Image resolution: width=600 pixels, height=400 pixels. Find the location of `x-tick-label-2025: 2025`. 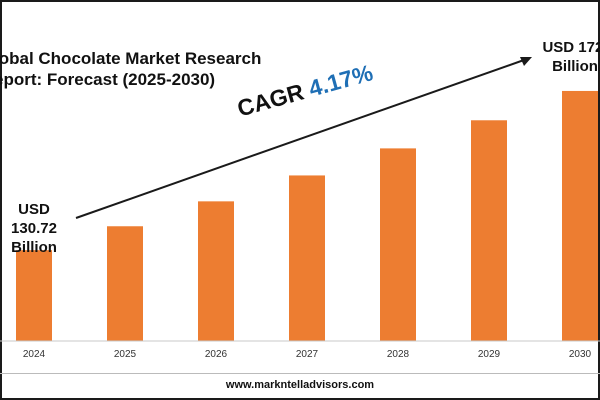

x-tick-label-2025: 2025 is located at coordinates (125, 354).